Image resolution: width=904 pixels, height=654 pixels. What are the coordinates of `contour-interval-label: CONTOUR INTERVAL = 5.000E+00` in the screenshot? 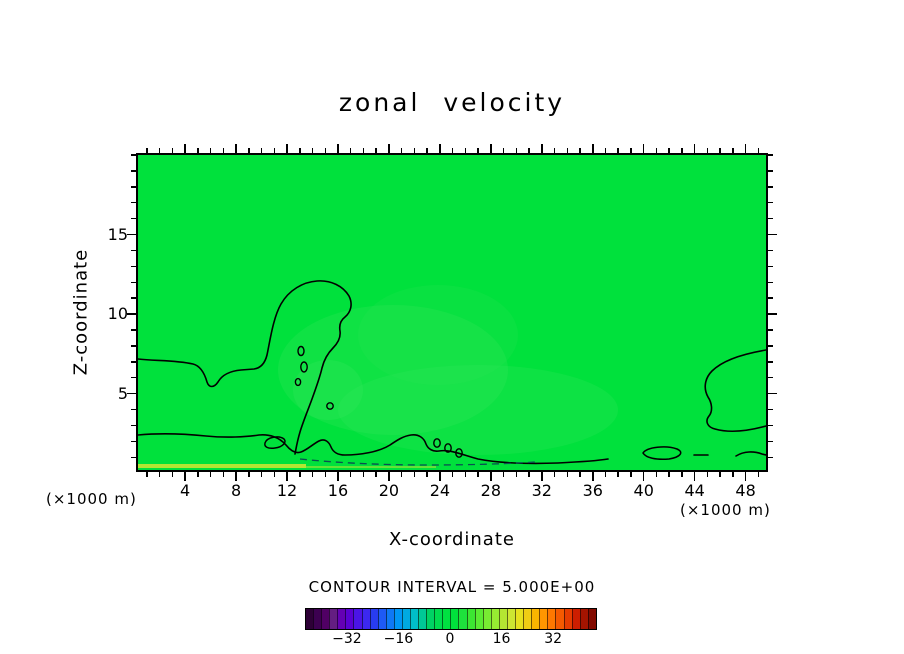 It's located at (452, 587).